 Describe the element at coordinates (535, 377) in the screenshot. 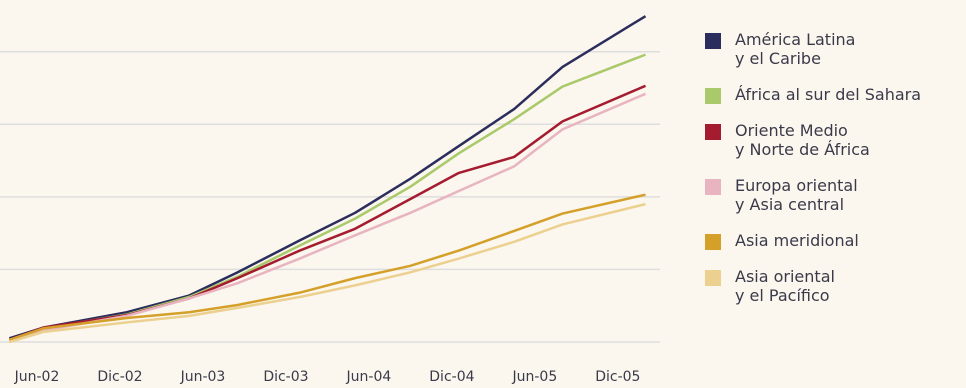

I see `x-tick-label: Jun-05` at that location.